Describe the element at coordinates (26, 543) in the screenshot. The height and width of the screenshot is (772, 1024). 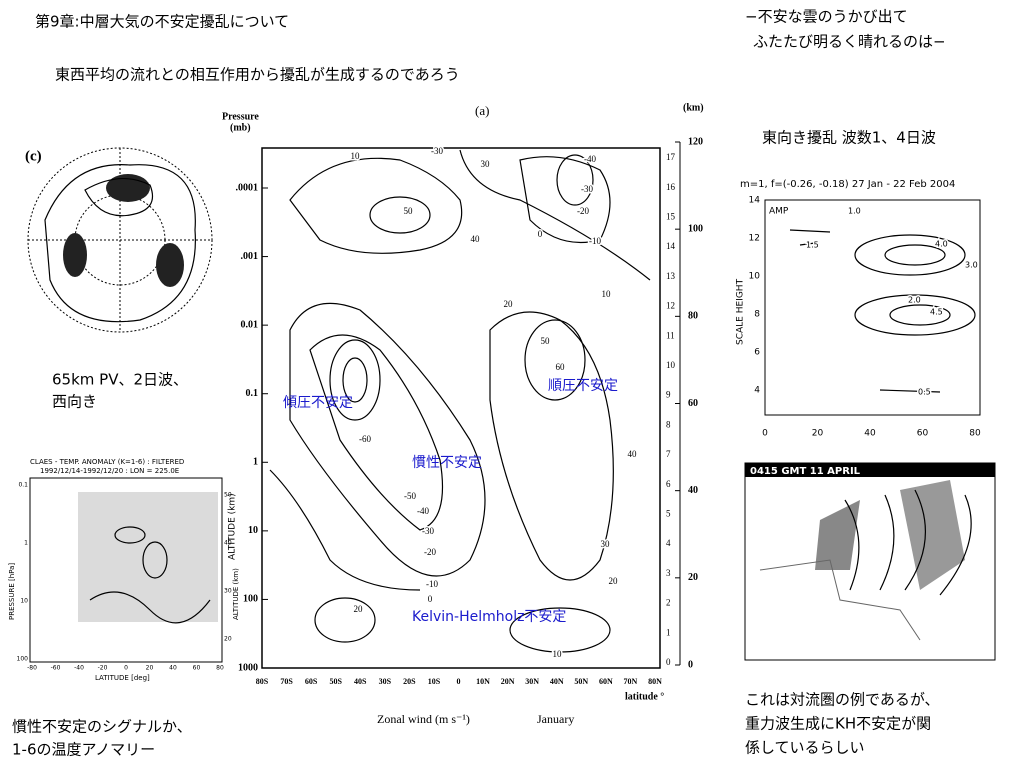
I see `y-tick-label: 1` at that location.